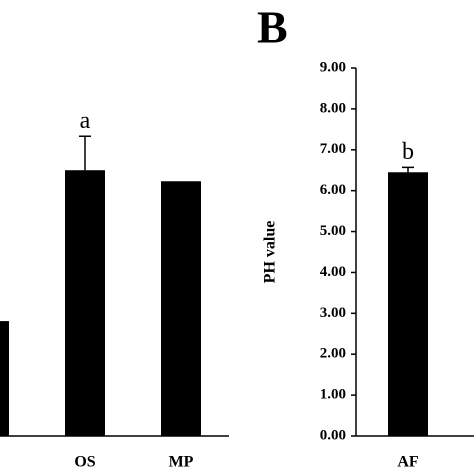 Image resolution: width=474 pixels, height=474 pixels. Describe the element at coordinates (270, 252) in the screenshot. I see `y-axis-label: PH value` at that location.